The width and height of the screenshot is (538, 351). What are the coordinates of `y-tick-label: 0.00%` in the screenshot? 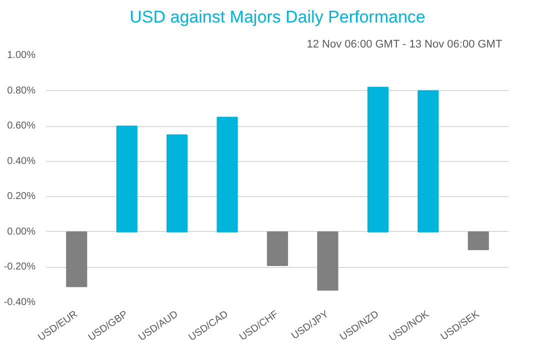 It's located at (21, 232).